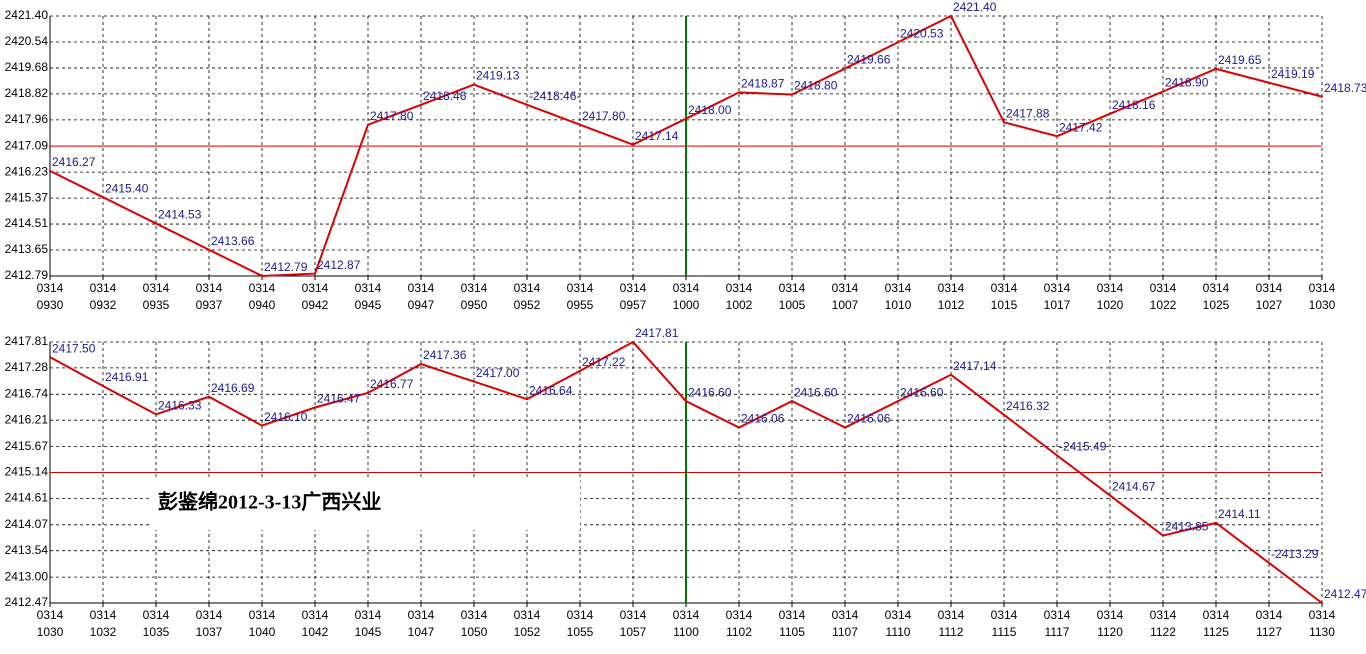  What do you see at coordinates (262, 305) in the screenshot?
I see `x-tick-label: 0940` at bounding box center [262, 305].